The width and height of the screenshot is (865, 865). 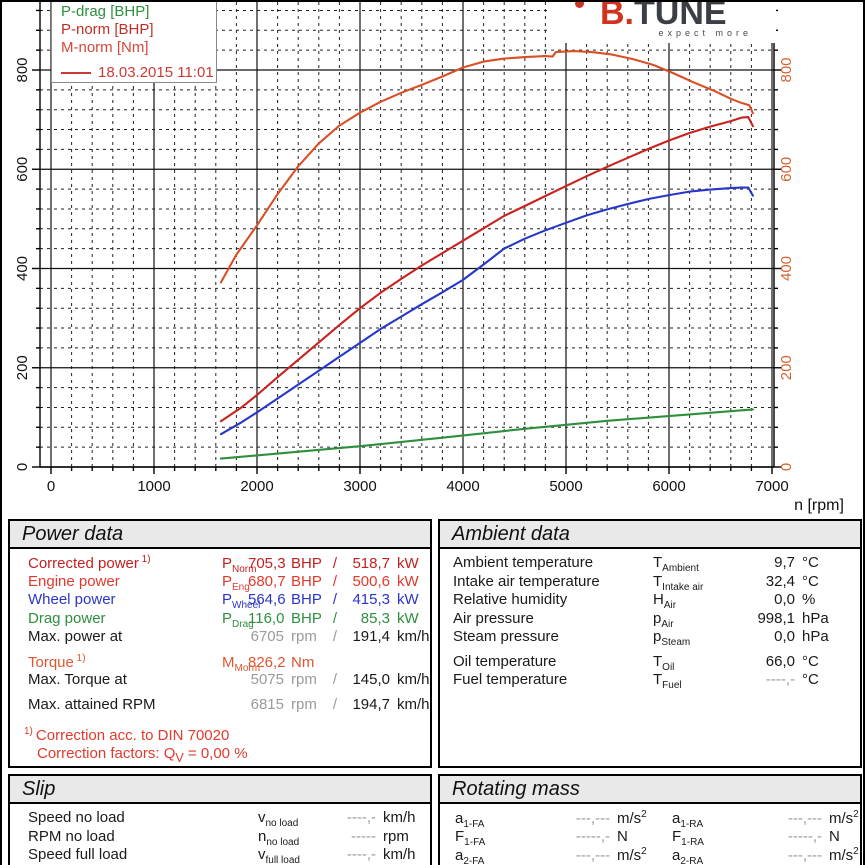 I want to click on logo-dot-icon, so click(x=579, y=5).